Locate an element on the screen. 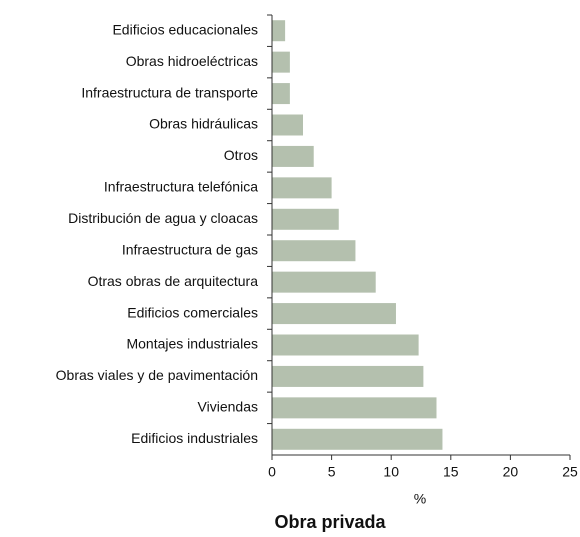 This screenshot has width=580, height=537. y-tick-label: Otros is located at coordinates (241, 155).